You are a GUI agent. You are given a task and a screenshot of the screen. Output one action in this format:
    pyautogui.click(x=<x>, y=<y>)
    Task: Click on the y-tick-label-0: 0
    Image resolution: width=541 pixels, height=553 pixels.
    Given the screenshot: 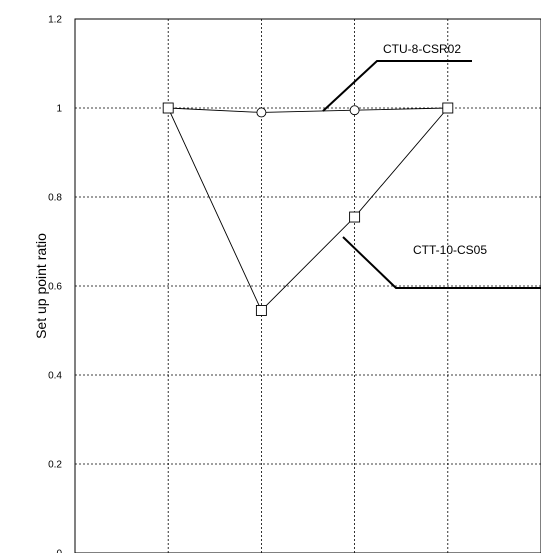 What is the action you would take?
    pyautogui.click(x=59, y=551)
    